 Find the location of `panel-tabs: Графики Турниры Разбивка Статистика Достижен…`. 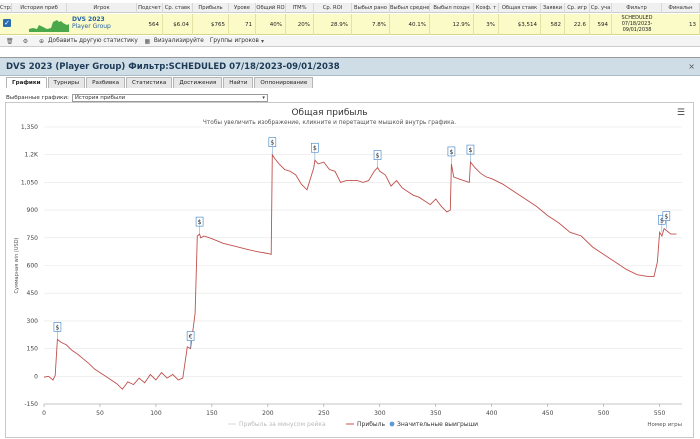

panel-tabs: Графики Турниры Разбивка Статистика Достижен… is located at coordinates (160, 82).